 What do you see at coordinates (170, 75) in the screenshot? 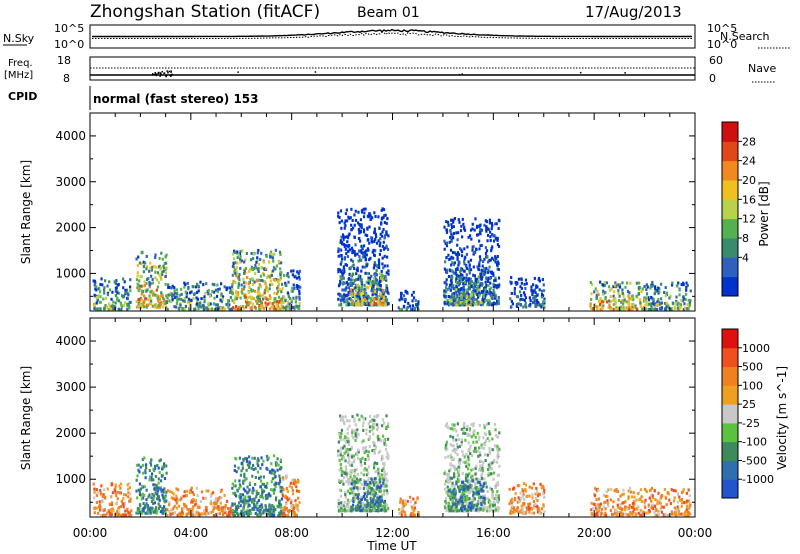
I see `frequency-point` at bounding box center [170, 75].